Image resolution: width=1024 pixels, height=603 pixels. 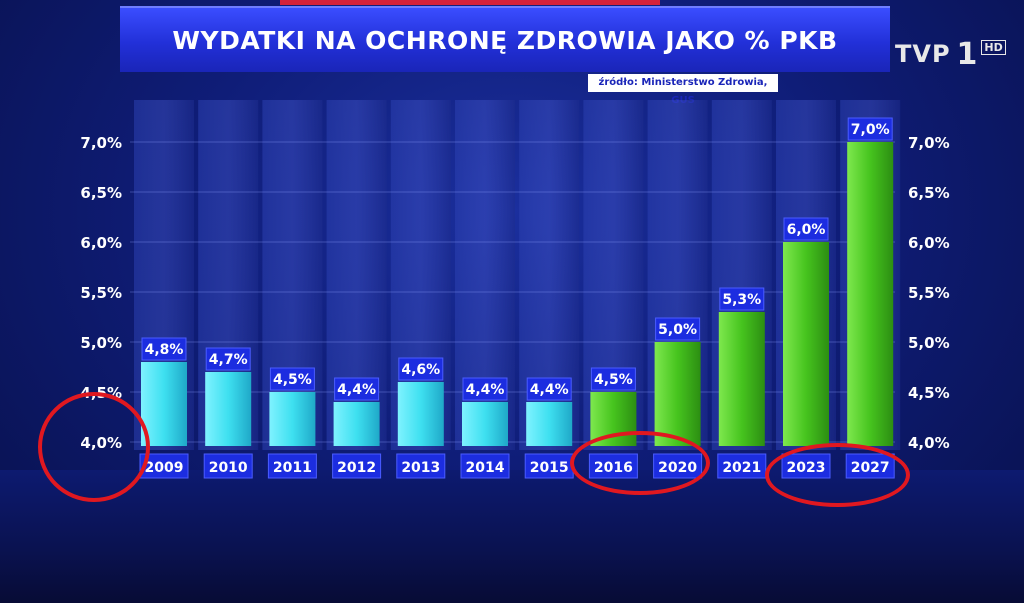 I want to click on x-tick-label: 2014, so click(x=485, y=468).